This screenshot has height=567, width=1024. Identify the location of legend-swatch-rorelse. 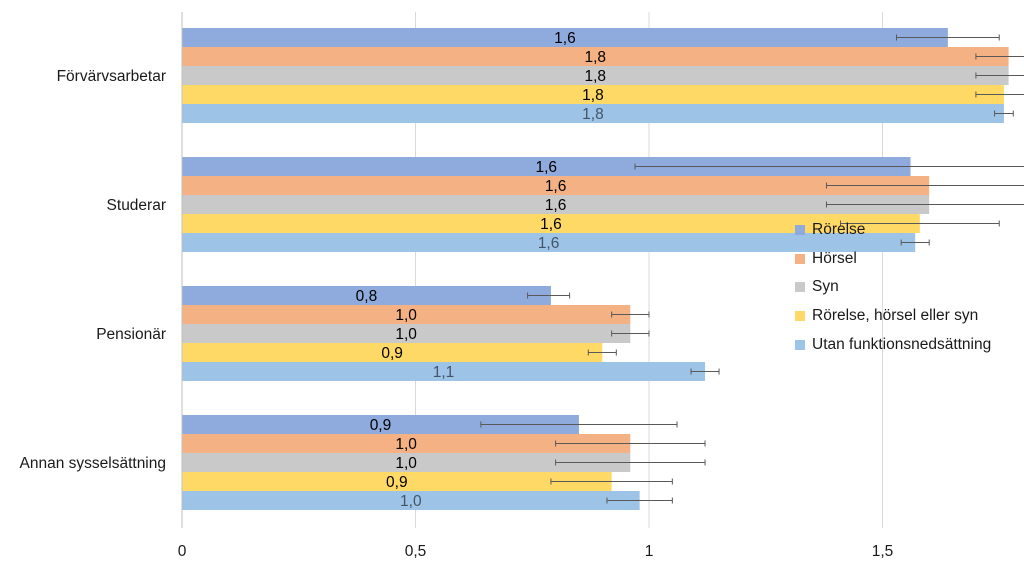
(800, 230).